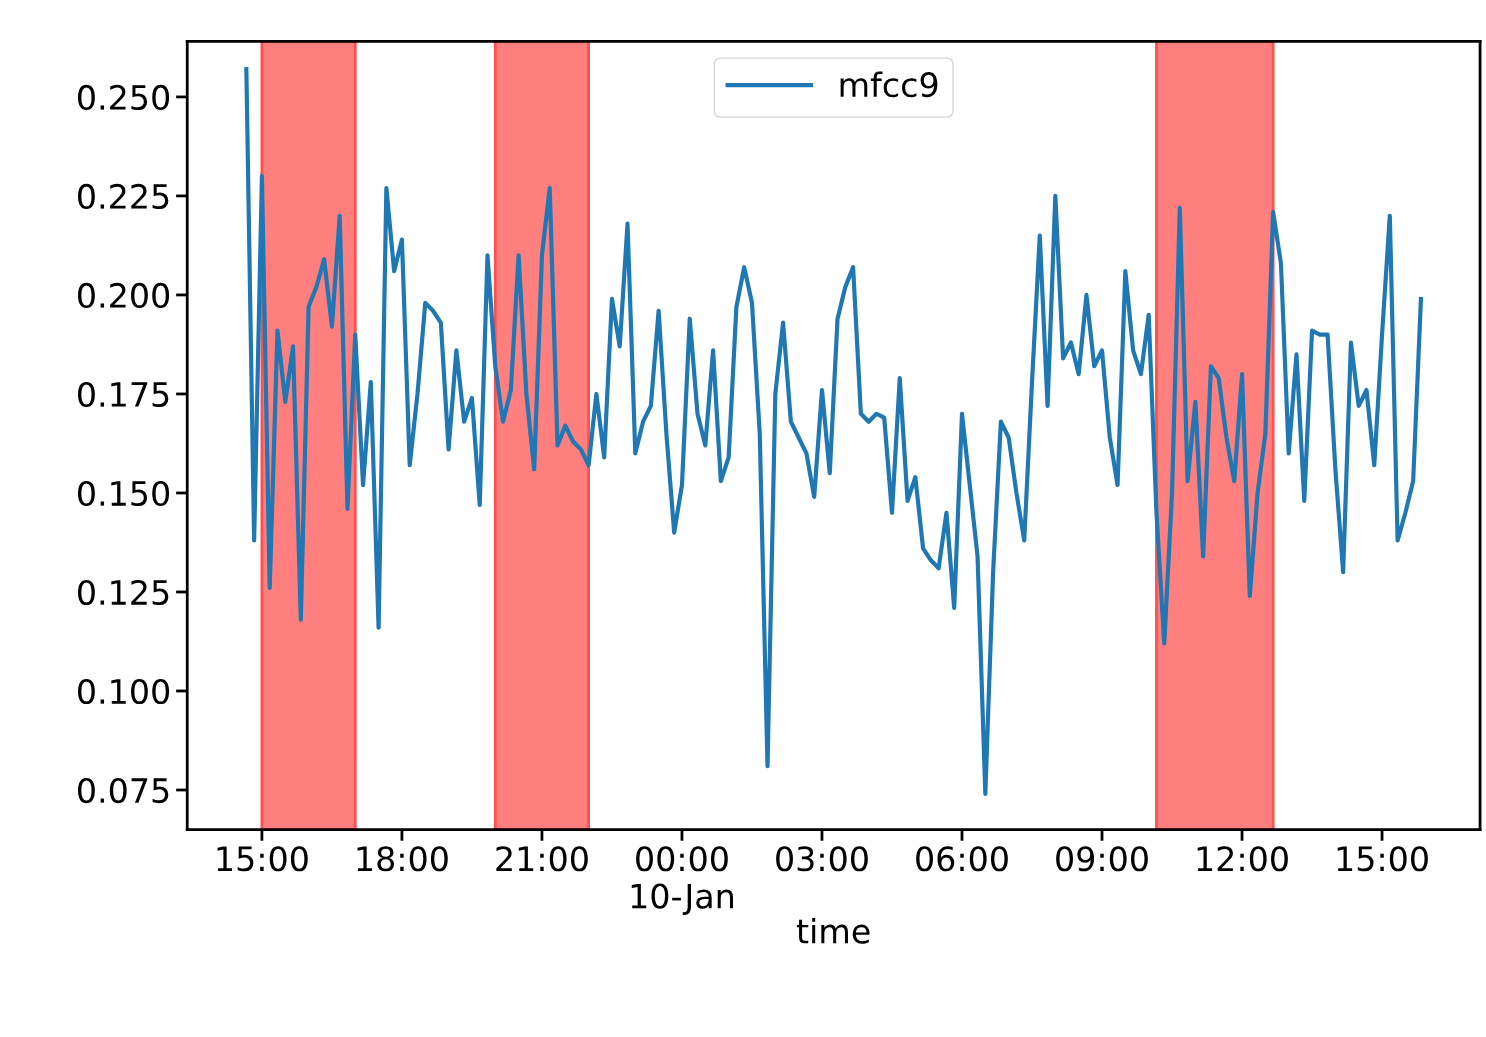  Describe the element at coordinates (1102, 859) in the screenshot. I see `x-tick-label: 09:00` at that location.